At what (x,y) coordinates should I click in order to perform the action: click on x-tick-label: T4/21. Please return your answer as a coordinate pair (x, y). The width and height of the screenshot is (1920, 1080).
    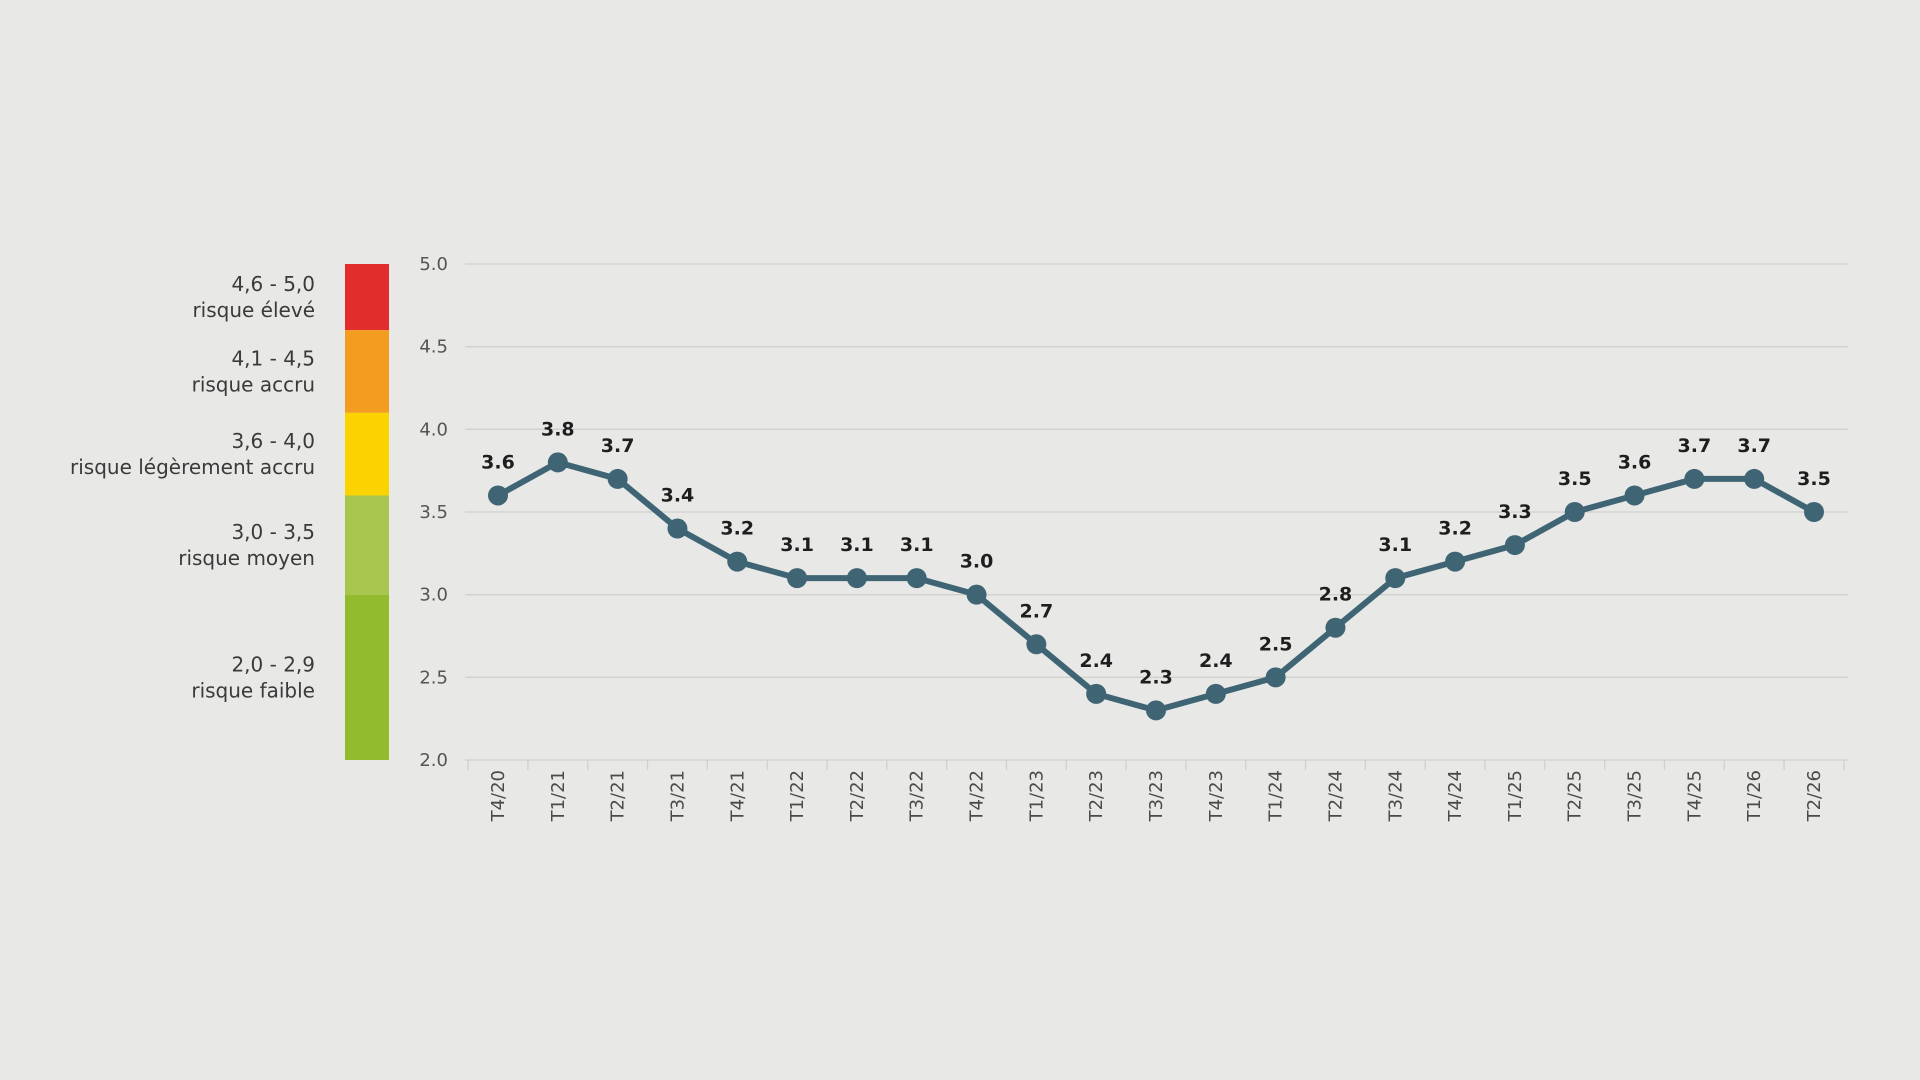
    Looking at the image, I should click on (737, 796).